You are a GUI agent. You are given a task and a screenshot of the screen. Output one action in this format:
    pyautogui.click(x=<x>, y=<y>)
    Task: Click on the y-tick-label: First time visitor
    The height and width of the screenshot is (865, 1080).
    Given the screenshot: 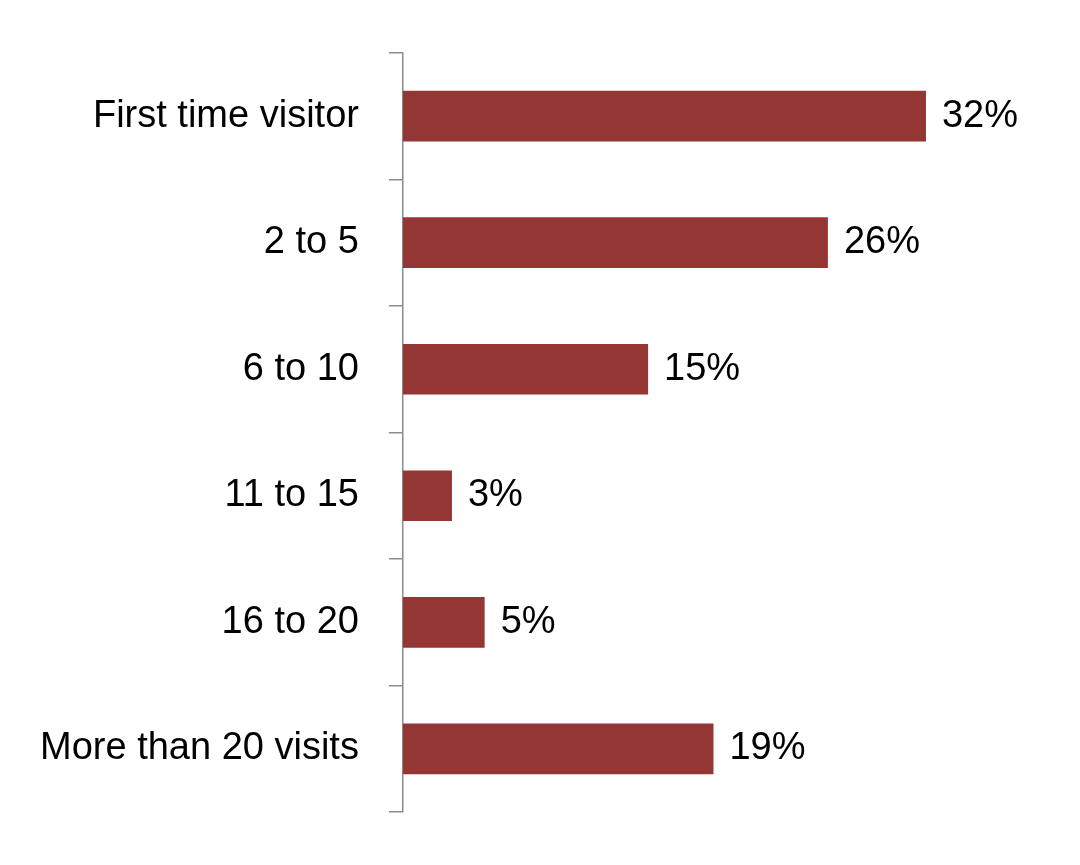 What is the action you would take?
    pyautogui.click(x=226, y=113)
    